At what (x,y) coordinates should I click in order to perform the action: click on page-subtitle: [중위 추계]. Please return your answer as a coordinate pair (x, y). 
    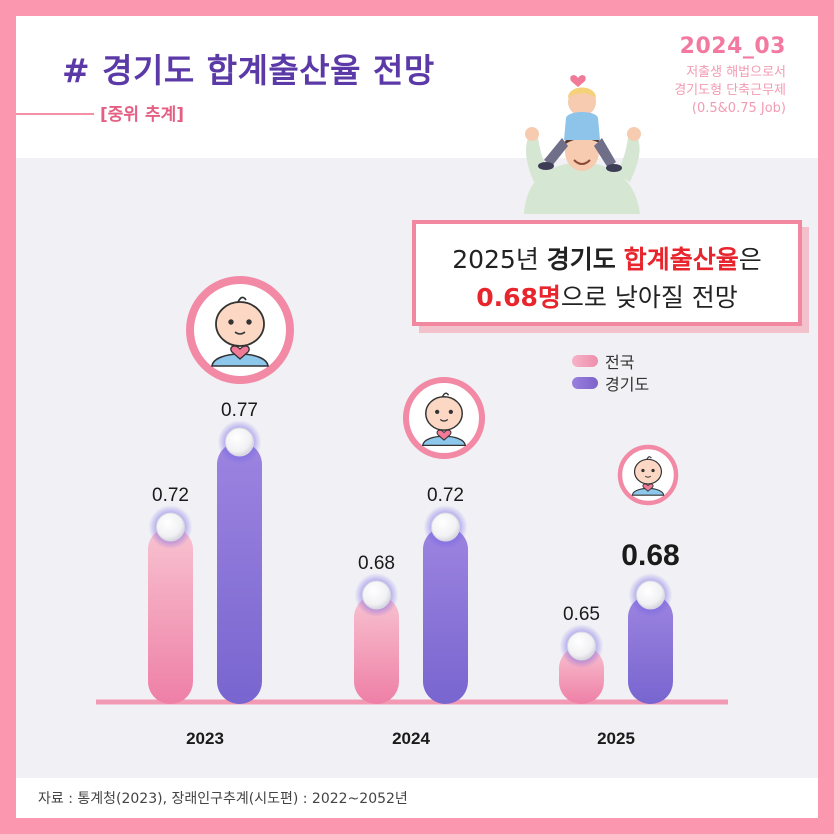
    Looking at the image, I should click on (142, 115).